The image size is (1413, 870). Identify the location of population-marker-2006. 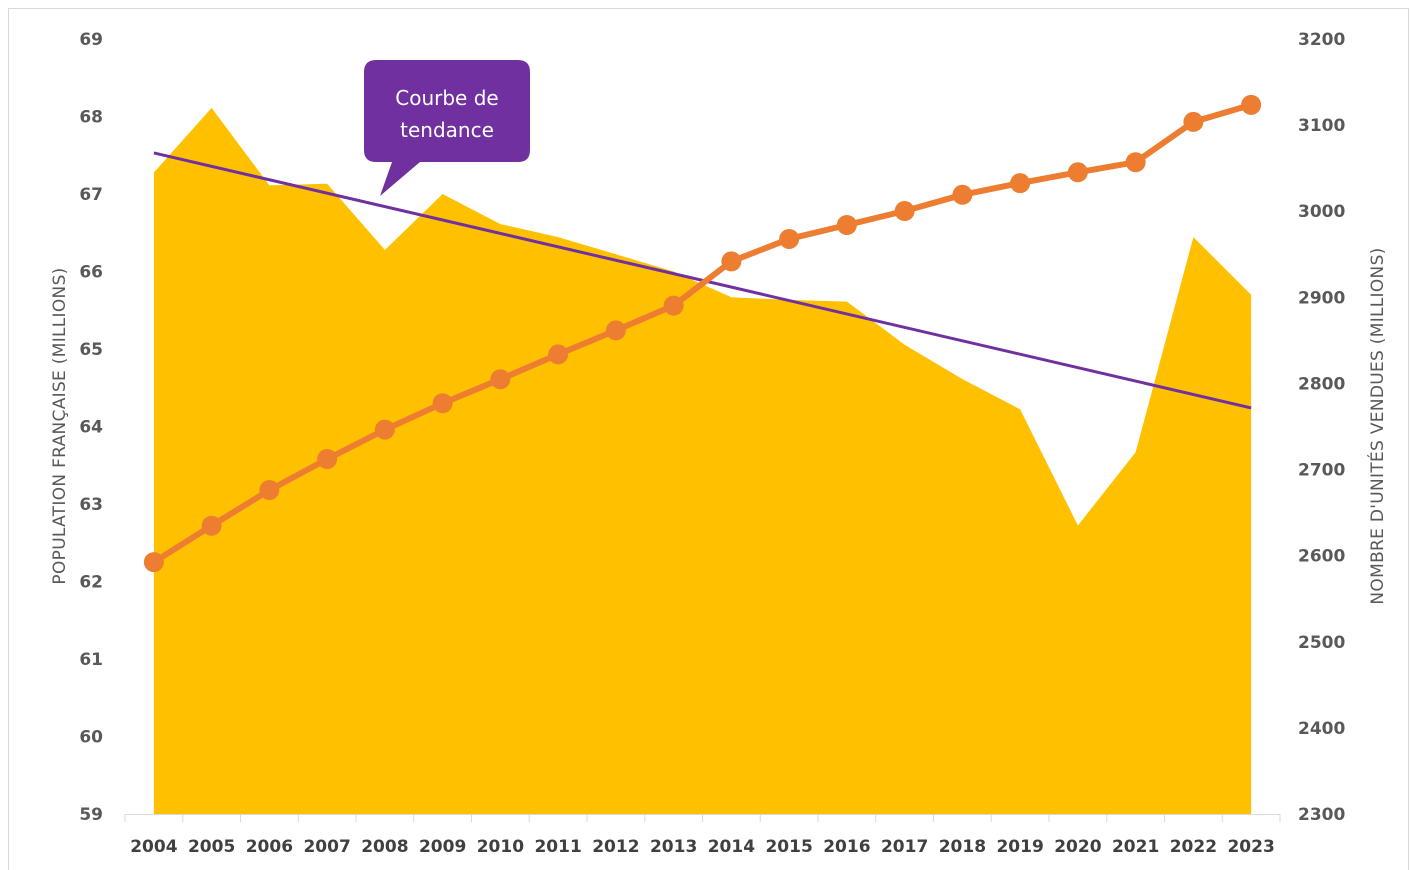
(269, 490).